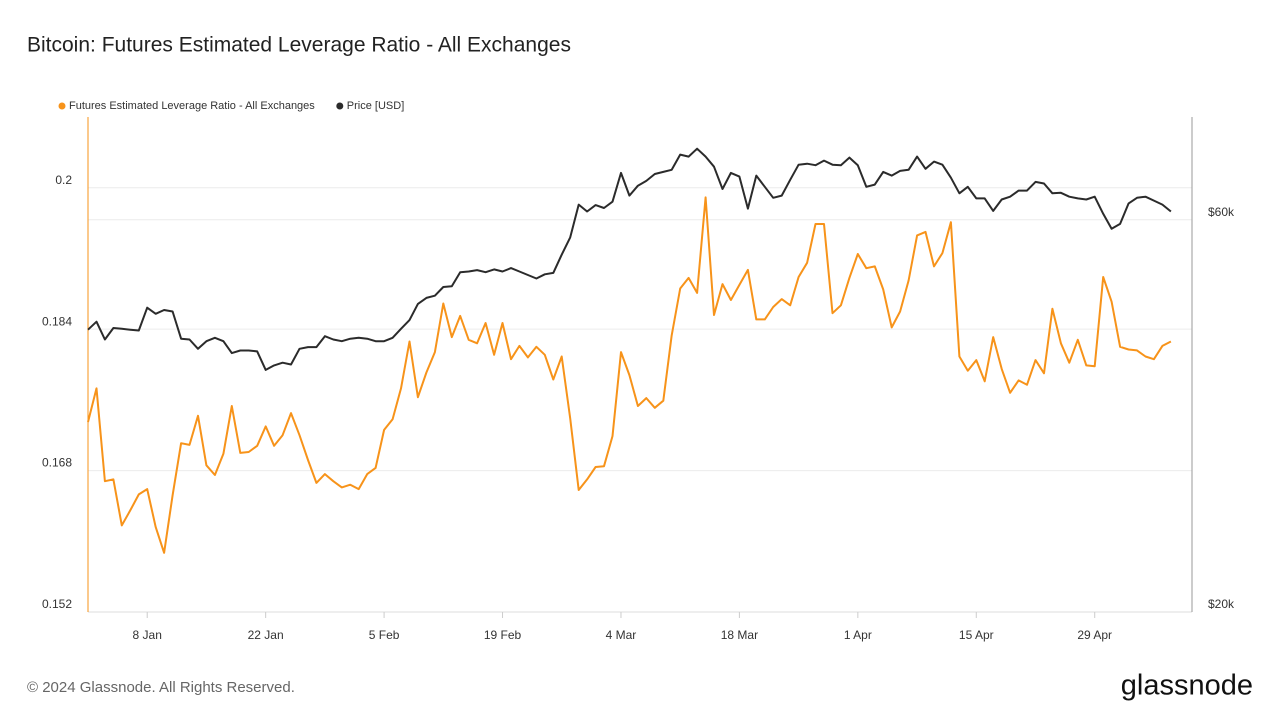 The width and height of the screenshot is (1280, 720). Describe the element at coordinates (1187, 686) in the screenshot. I see `brand-logo: glassnode` at that location.